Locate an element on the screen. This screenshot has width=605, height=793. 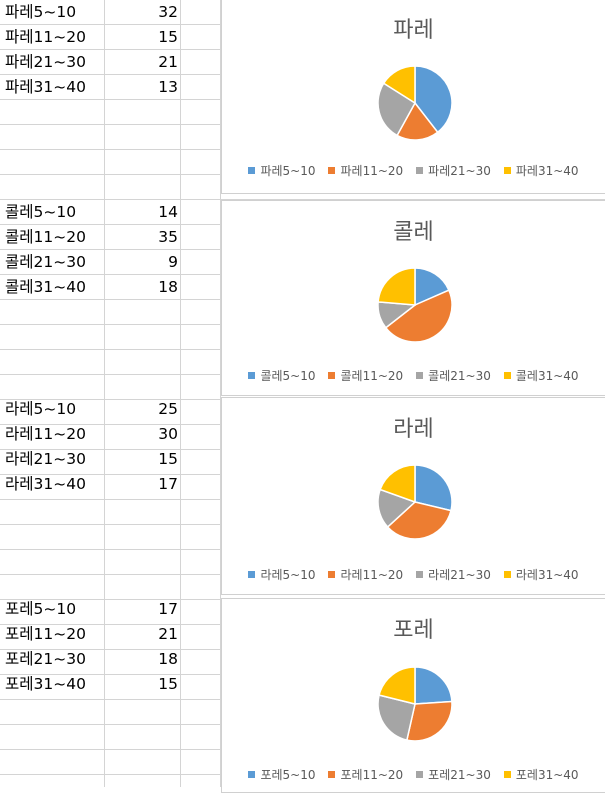
legend-item: 라레11~20 is located at coordinates (365, 574).